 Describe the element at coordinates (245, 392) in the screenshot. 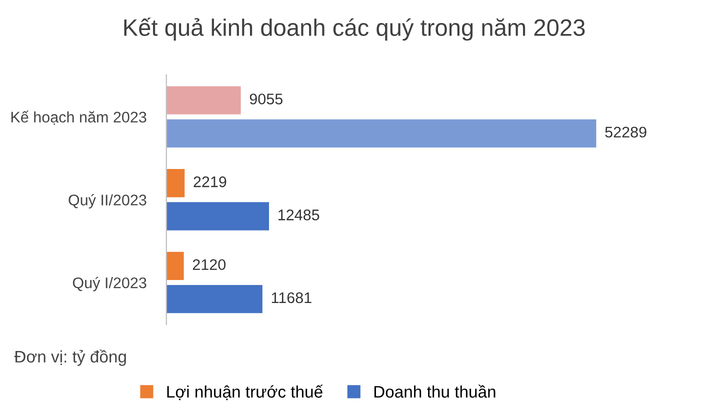

I see `legend-label: Lợi nhuận trước thuế` at that location.